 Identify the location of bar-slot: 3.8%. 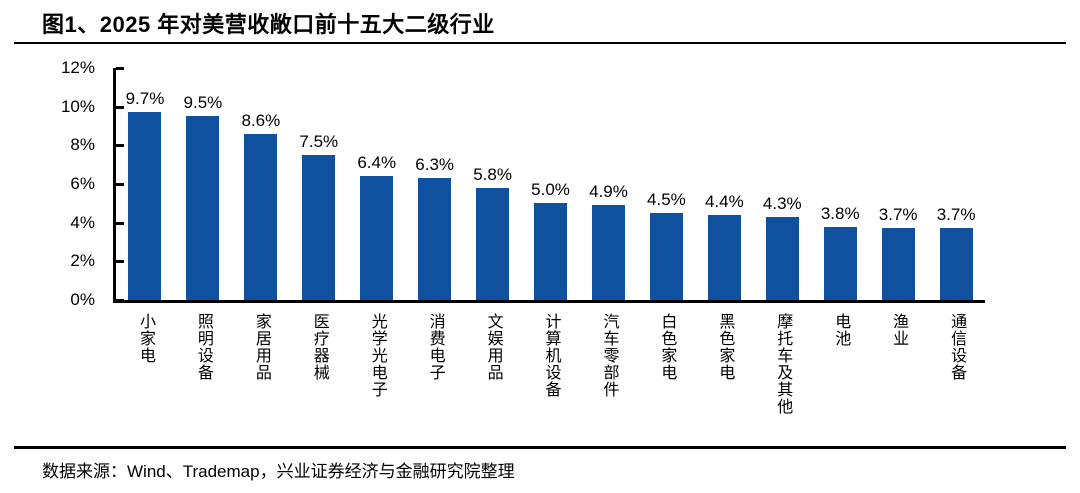
(840, 184).